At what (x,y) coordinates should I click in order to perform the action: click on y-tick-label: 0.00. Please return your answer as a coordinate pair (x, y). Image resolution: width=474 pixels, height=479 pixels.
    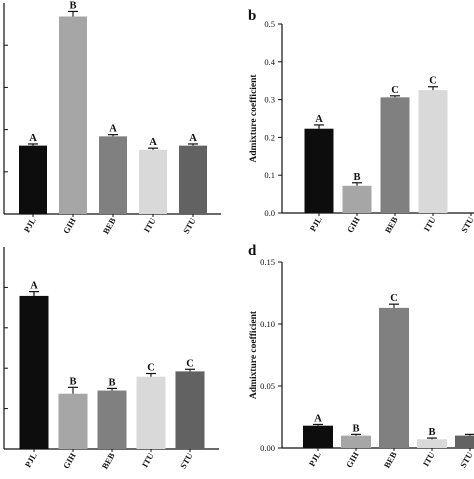
    Looking at the image, I should click on (267, 448).